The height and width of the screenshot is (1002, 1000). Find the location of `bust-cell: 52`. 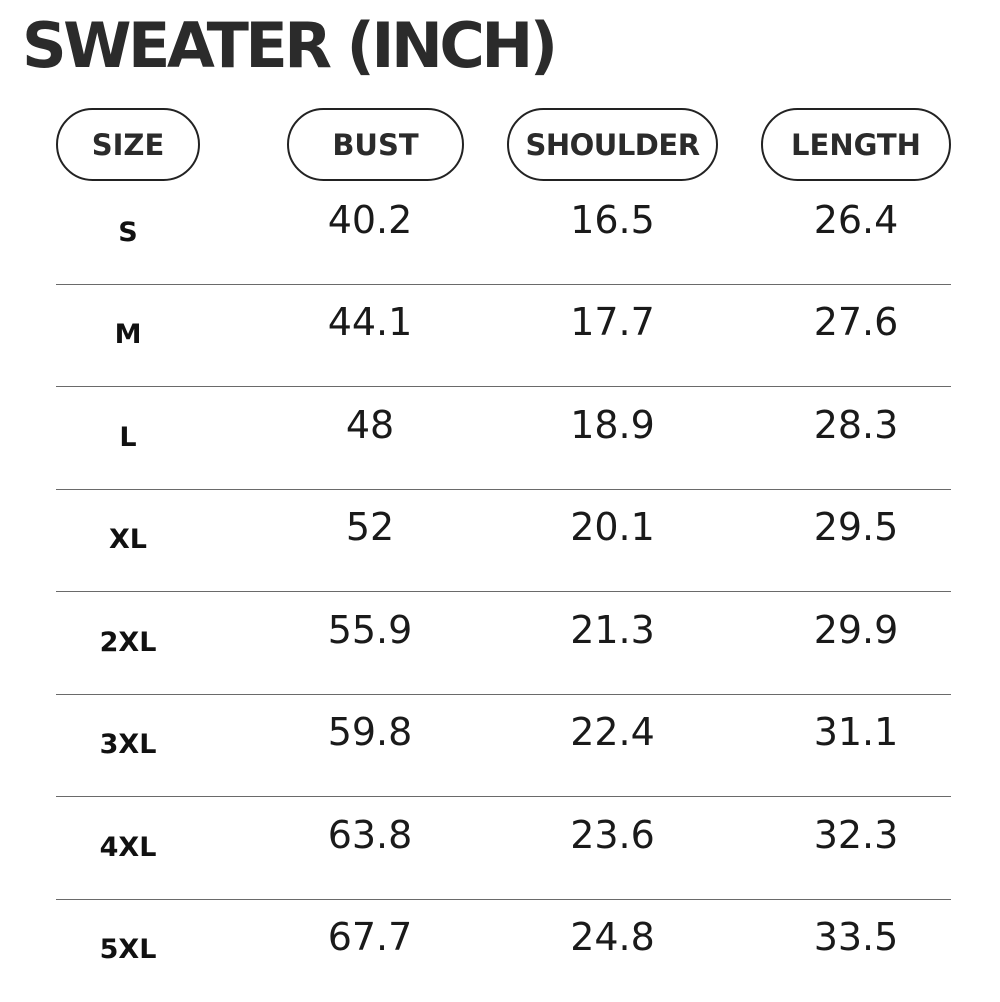

bust-cell: 52 is located at coordinates (370, 527).